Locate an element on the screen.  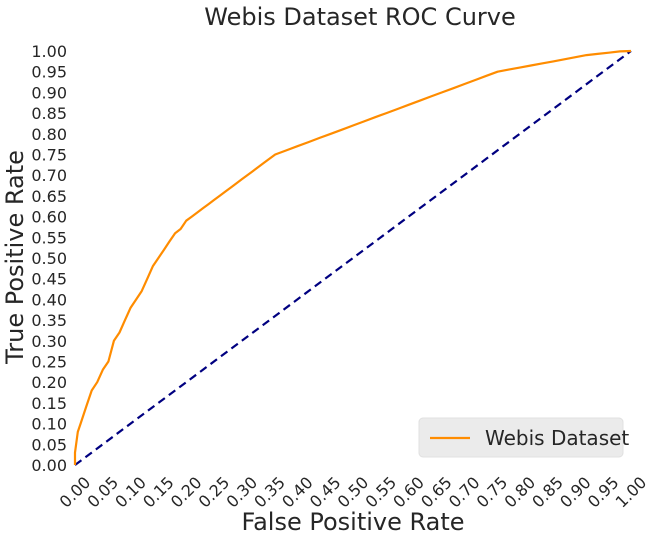
y-tick-label: 0.60 is located at coordinates (49, 217).